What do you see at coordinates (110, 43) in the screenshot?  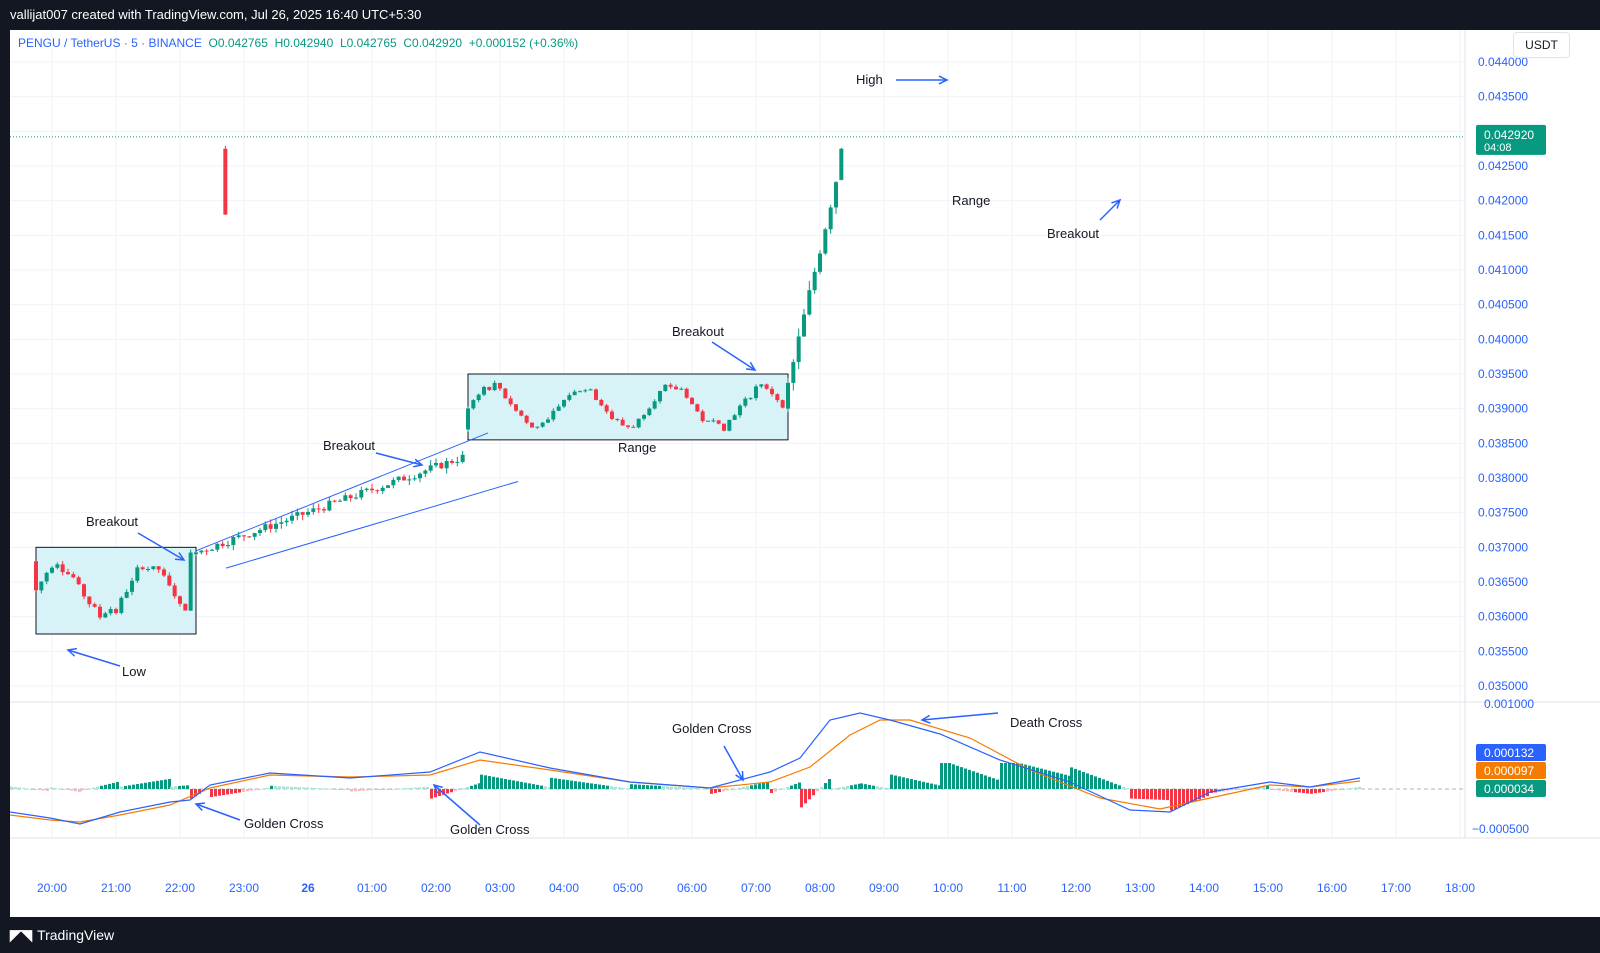 I see `symbol-name: PENGU / TetherUS · 5 · BINANCE` at bounding box center [110, 43].